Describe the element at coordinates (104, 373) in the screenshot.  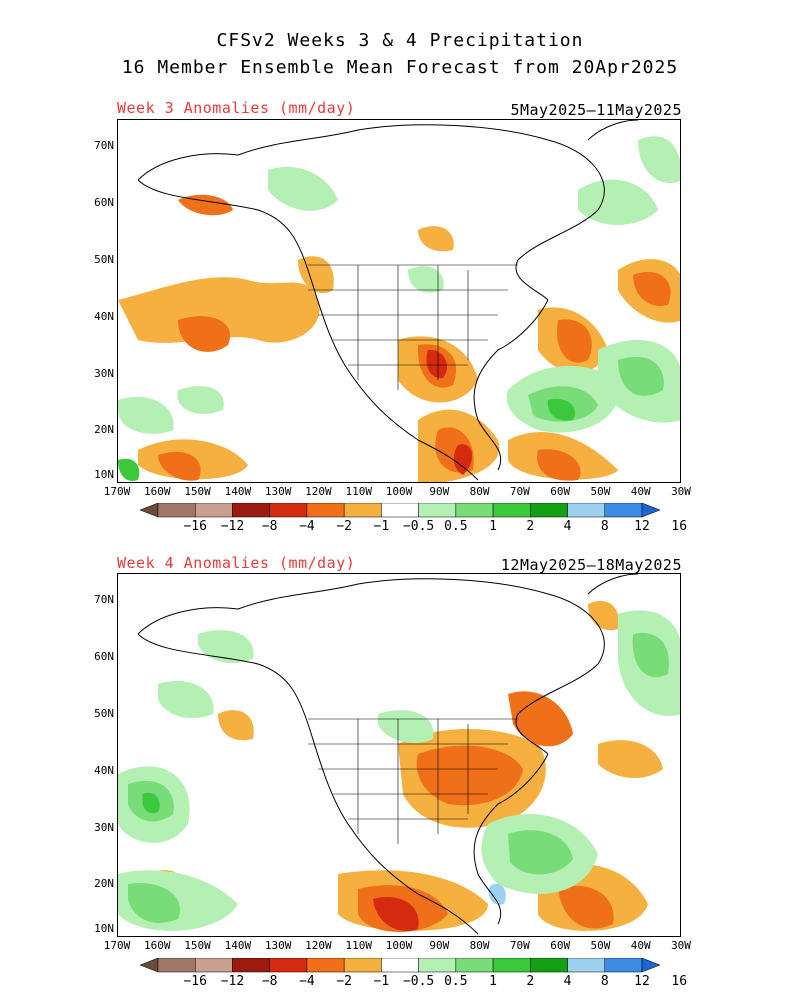
I see `lat-tick-label: 30N` at that location.